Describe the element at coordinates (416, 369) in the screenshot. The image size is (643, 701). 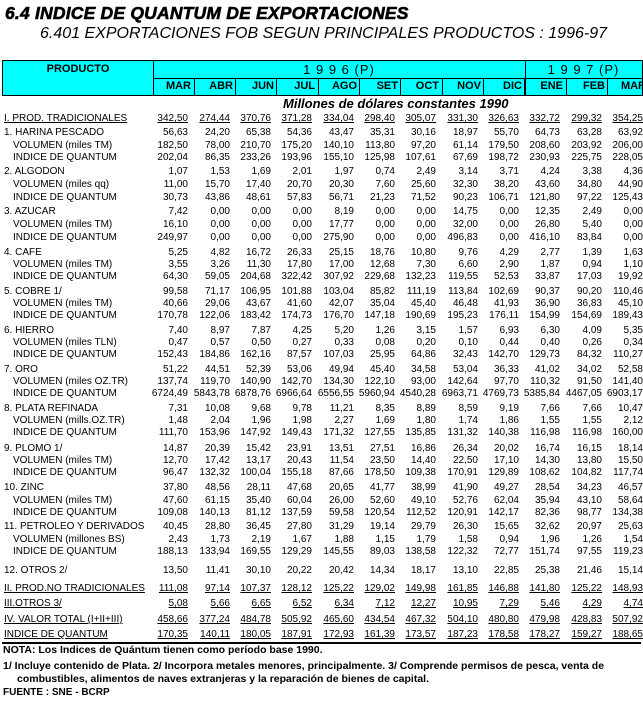
I see `cell-oct: 34,58` at that location.